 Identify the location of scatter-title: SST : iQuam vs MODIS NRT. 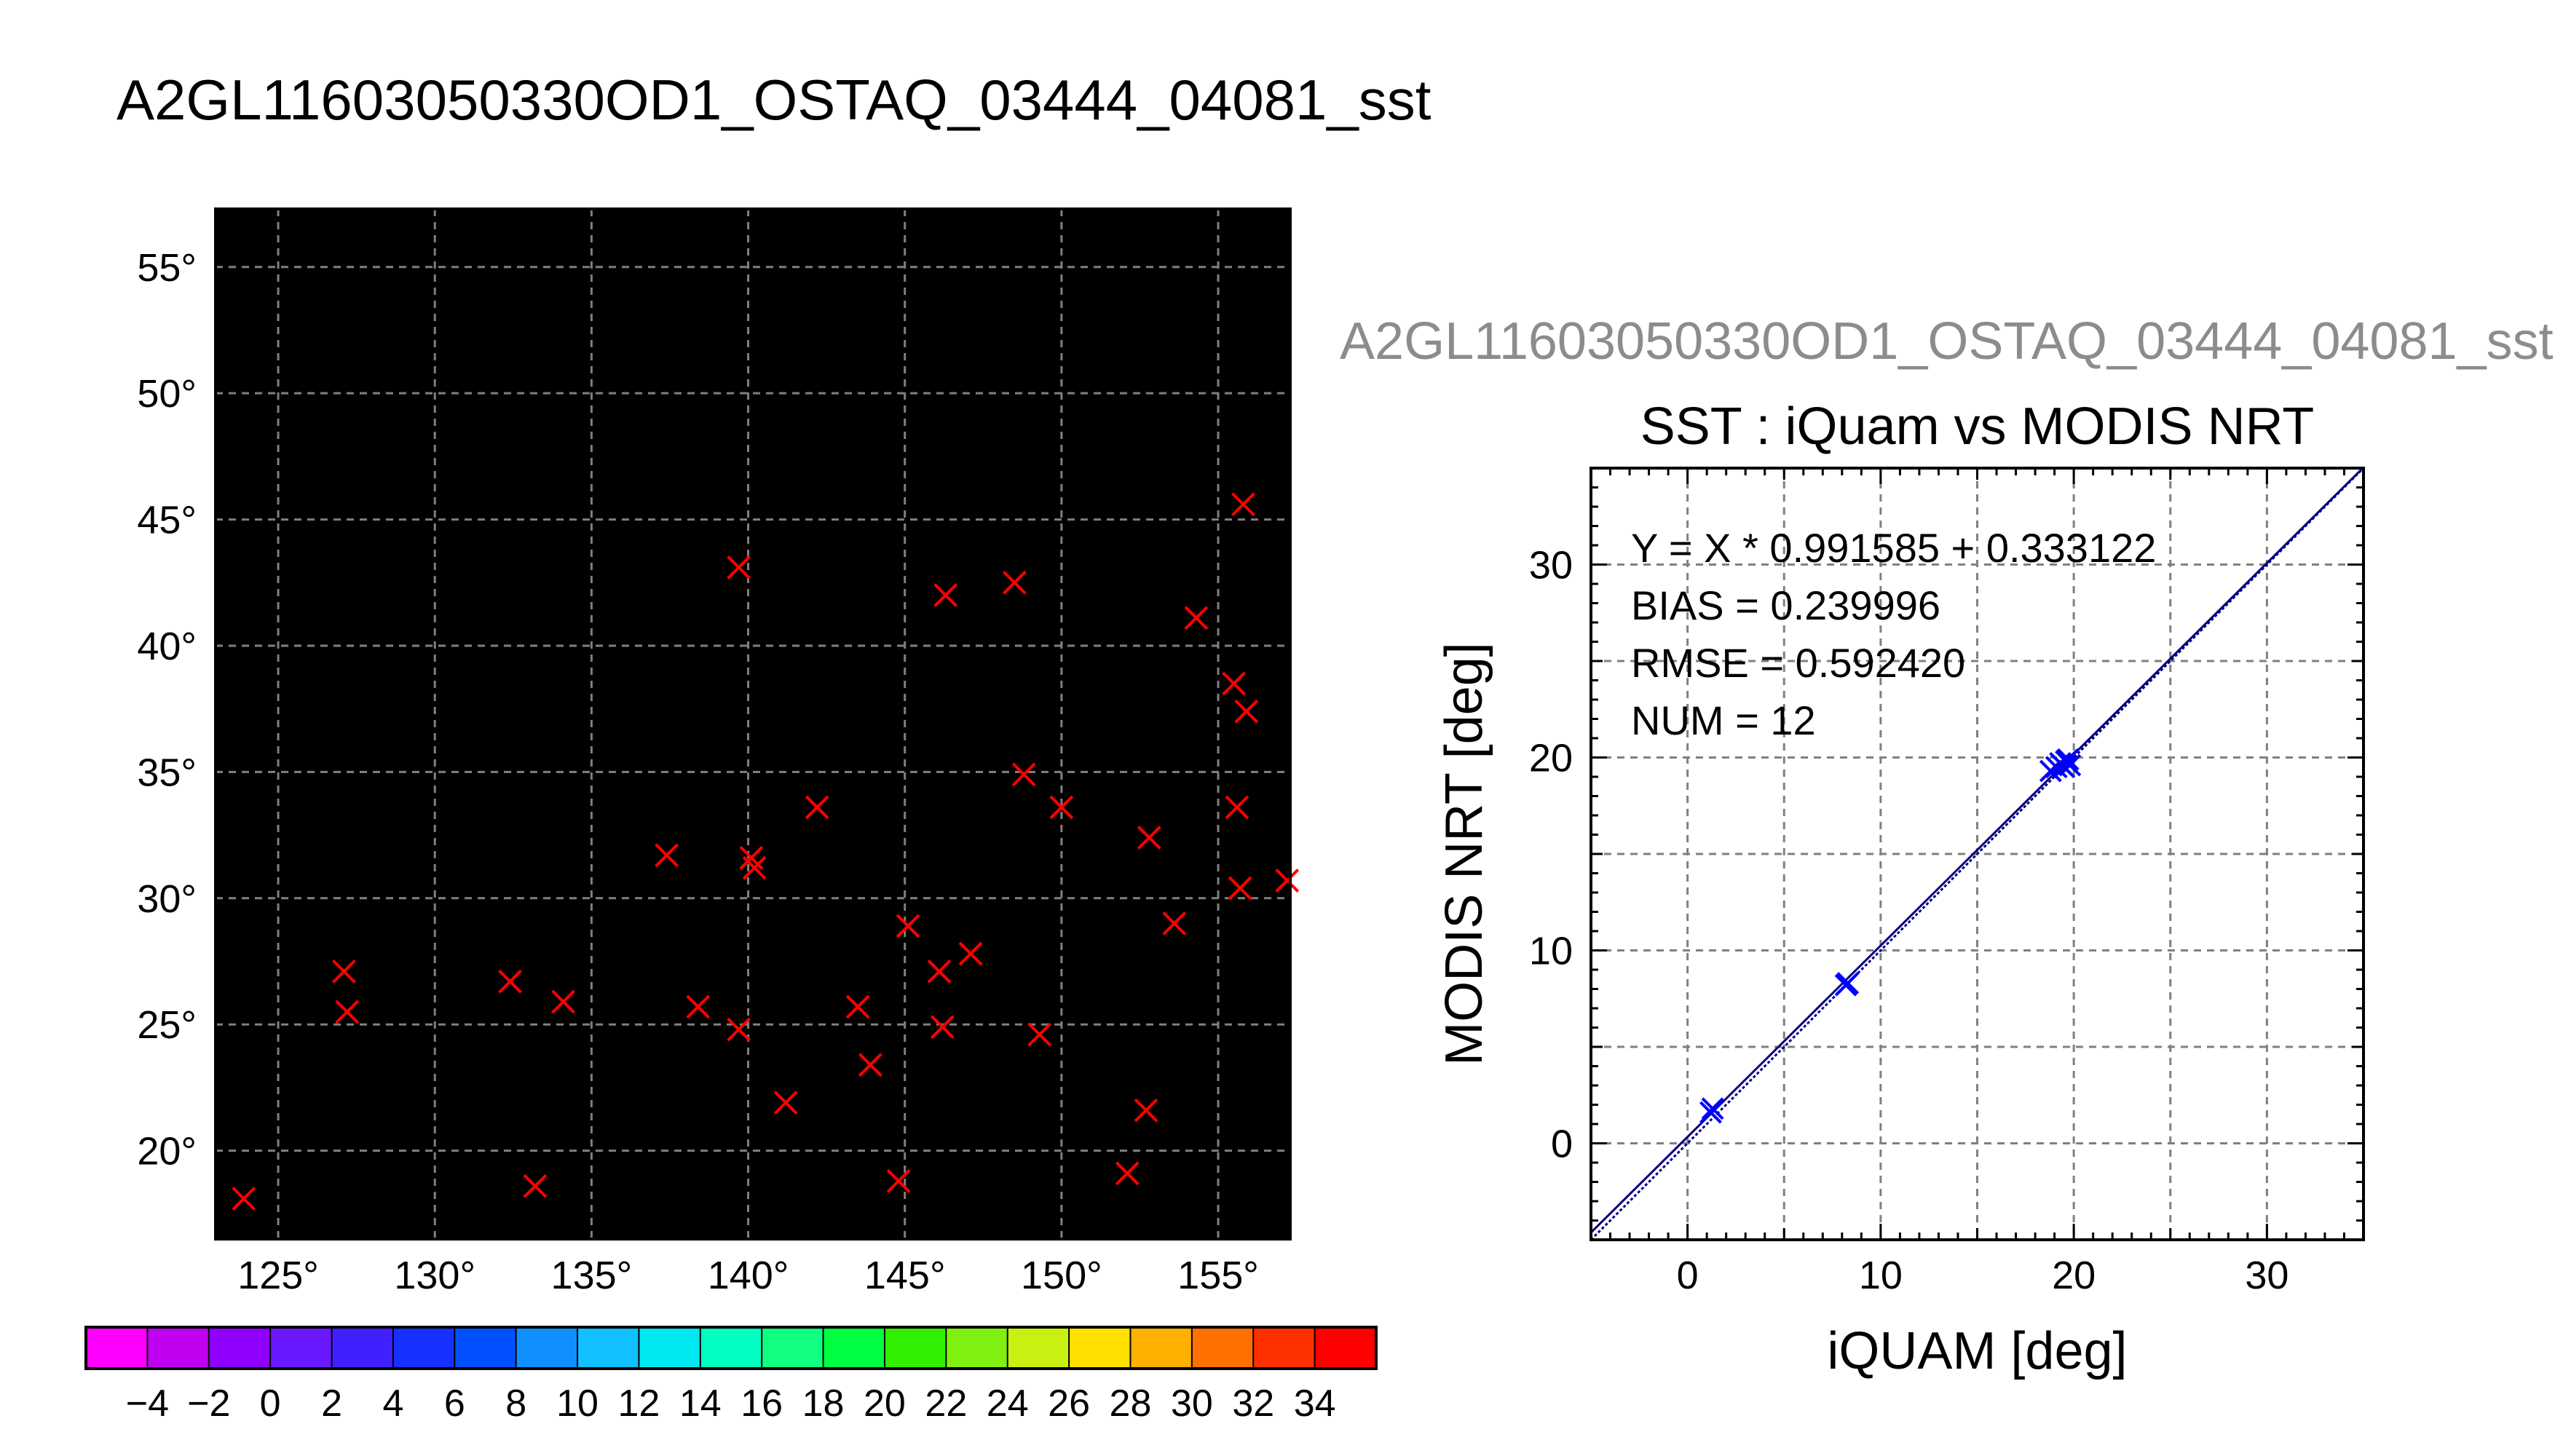
(1977, 426).